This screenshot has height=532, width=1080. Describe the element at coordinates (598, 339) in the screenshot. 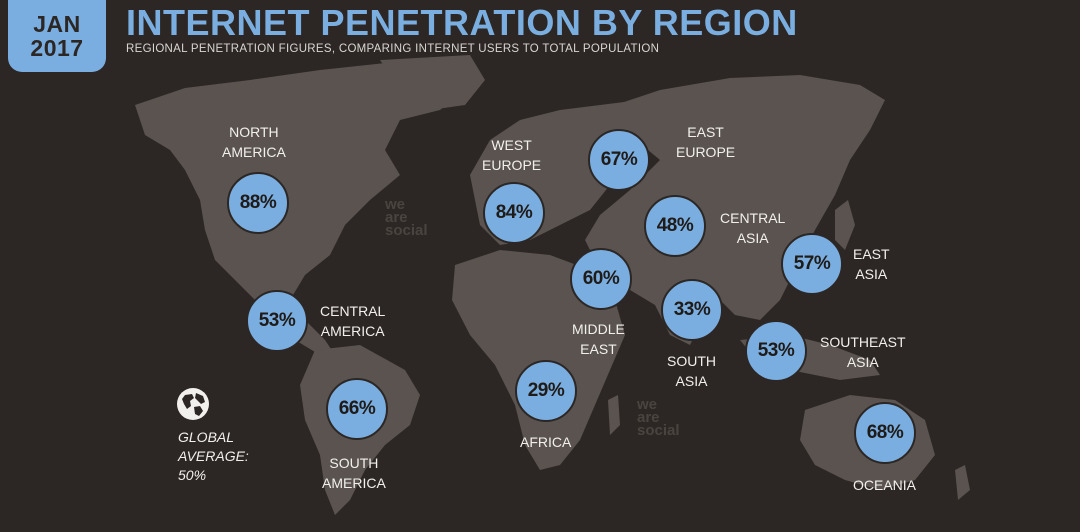

I see `region-label-middle-east: MIDDLE EAST` at that location.